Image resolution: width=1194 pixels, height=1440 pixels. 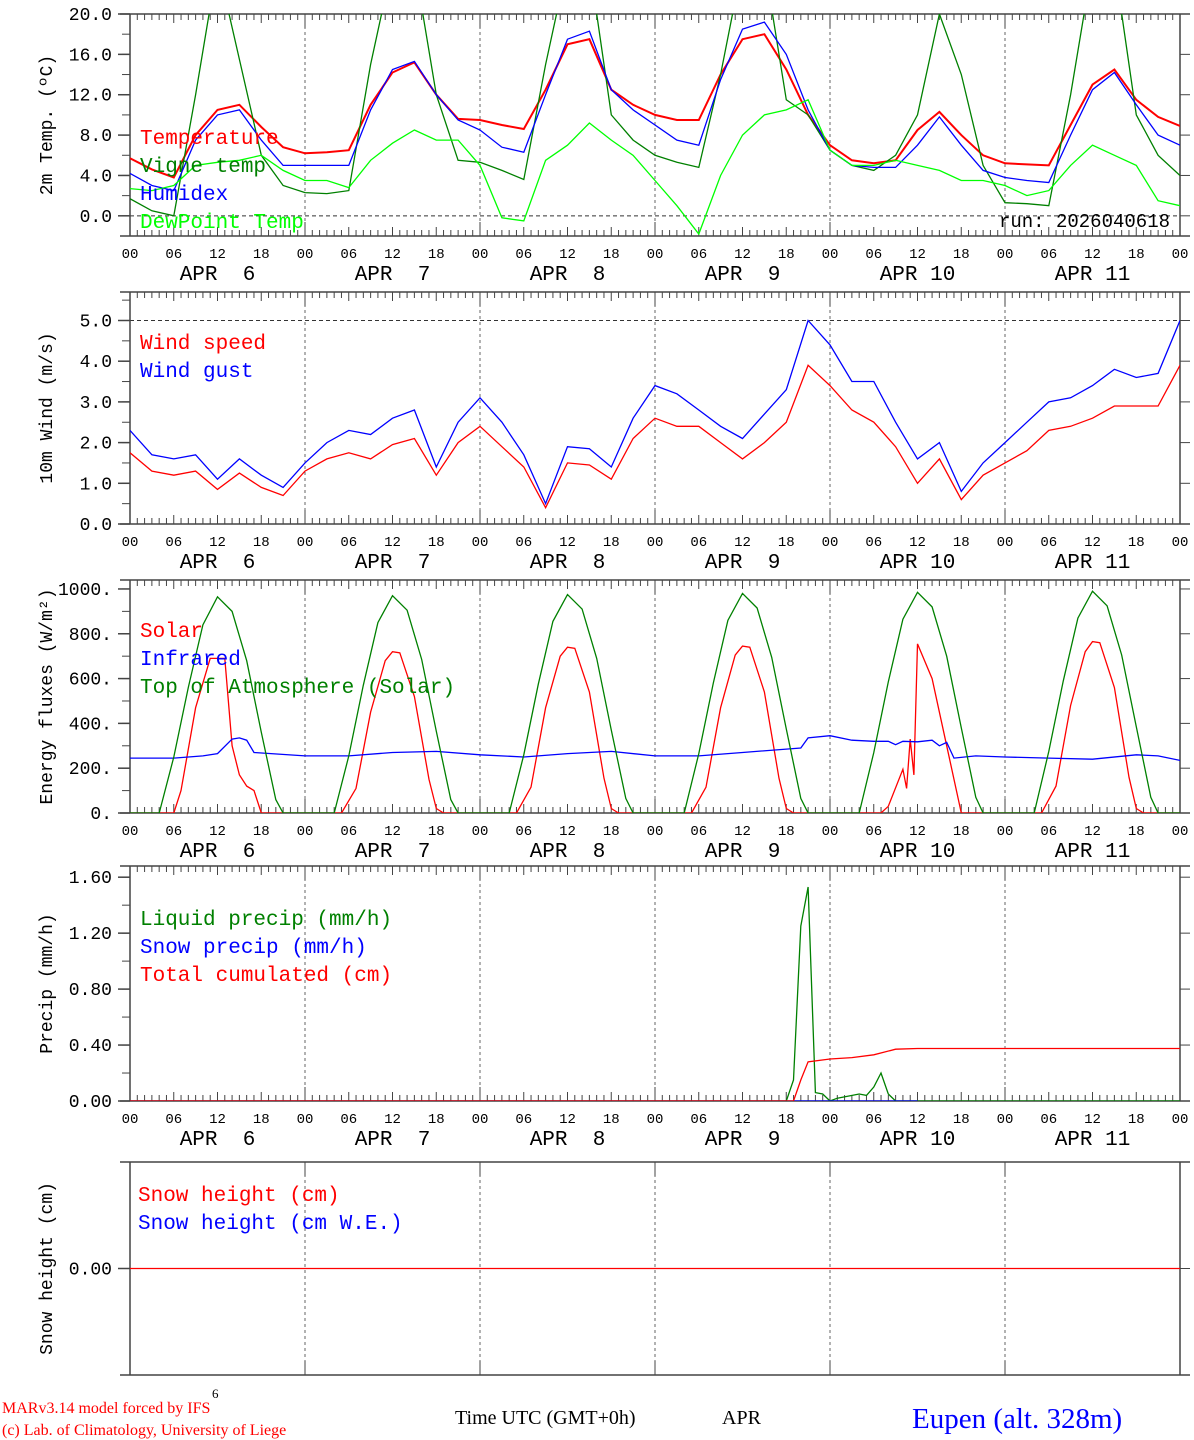 What do you see at coordinates (96, 485) in the screenshot?
I see `y-tick-label: 1.0` at bounding box center [96, 485].